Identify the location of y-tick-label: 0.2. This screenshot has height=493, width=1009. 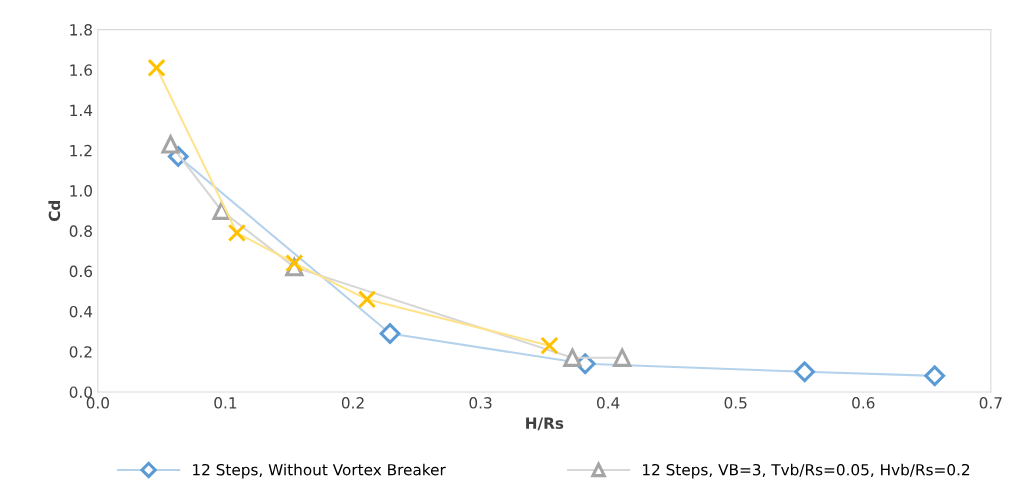
(80, 352).